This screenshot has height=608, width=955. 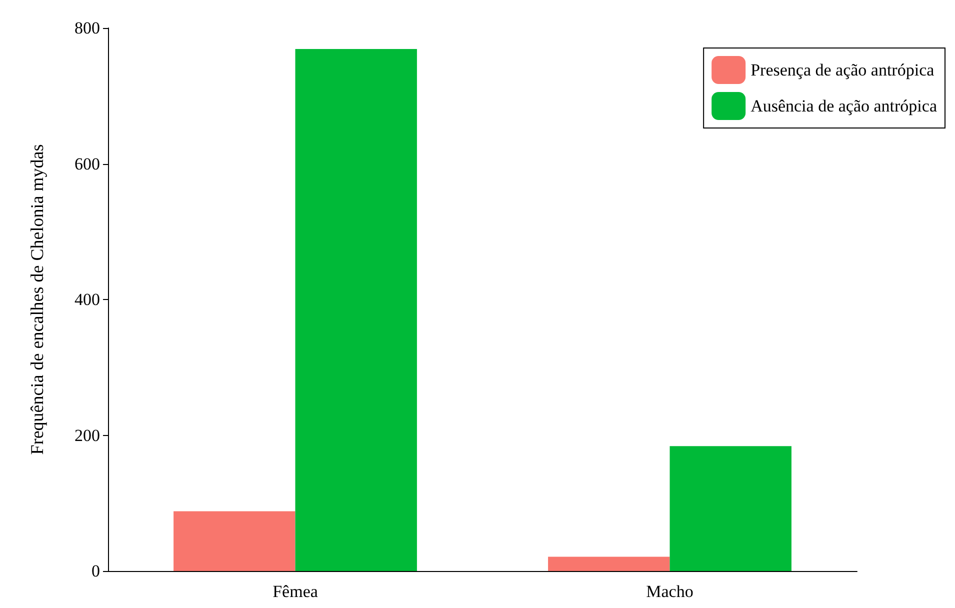 What do you see at coordinates (87, 164) in the screenshot?
I see `y-tick-label: 600` at bounding box center [87, 164].